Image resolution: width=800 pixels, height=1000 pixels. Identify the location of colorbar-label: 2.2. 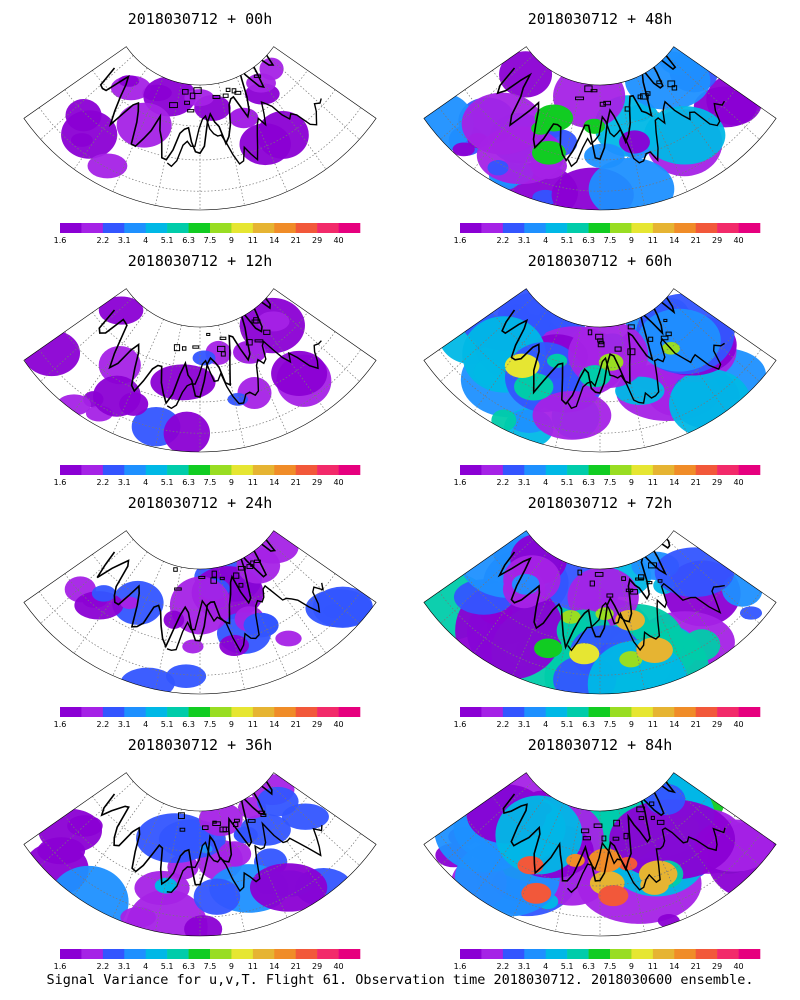
(502, 724).